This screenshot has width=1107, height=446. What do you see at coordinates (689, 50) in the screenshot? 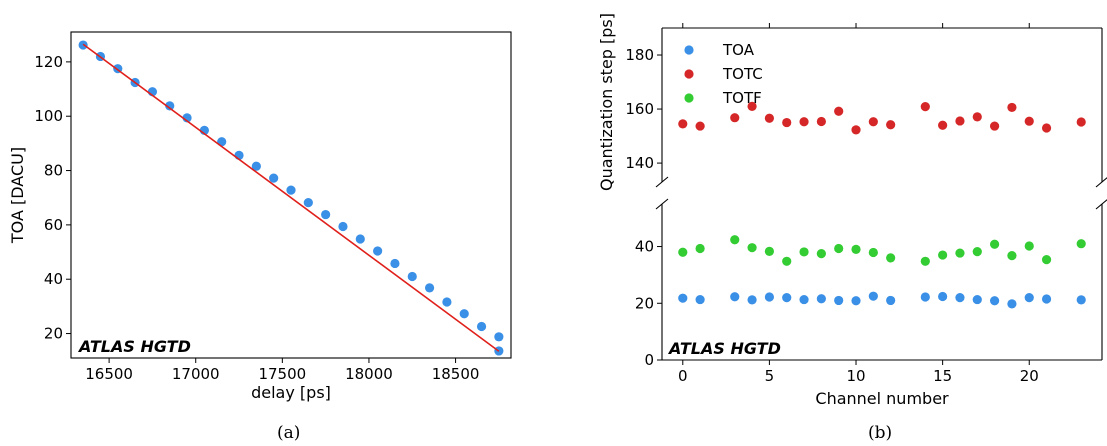
I see `legend-marker-toa` at bounding box center [689, 50].